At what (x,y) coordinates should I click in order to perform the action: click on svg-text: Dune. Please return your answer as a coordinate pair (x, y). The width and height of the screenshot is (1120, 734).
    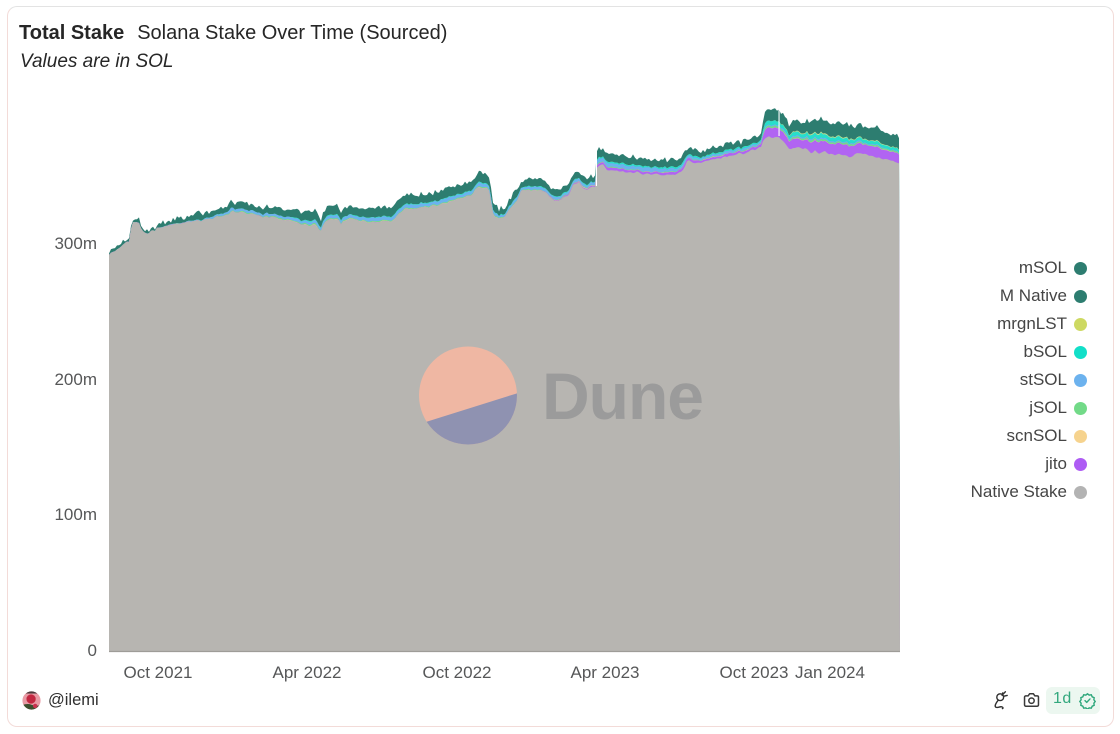
    Looking at the image, I should click on (622, 396).